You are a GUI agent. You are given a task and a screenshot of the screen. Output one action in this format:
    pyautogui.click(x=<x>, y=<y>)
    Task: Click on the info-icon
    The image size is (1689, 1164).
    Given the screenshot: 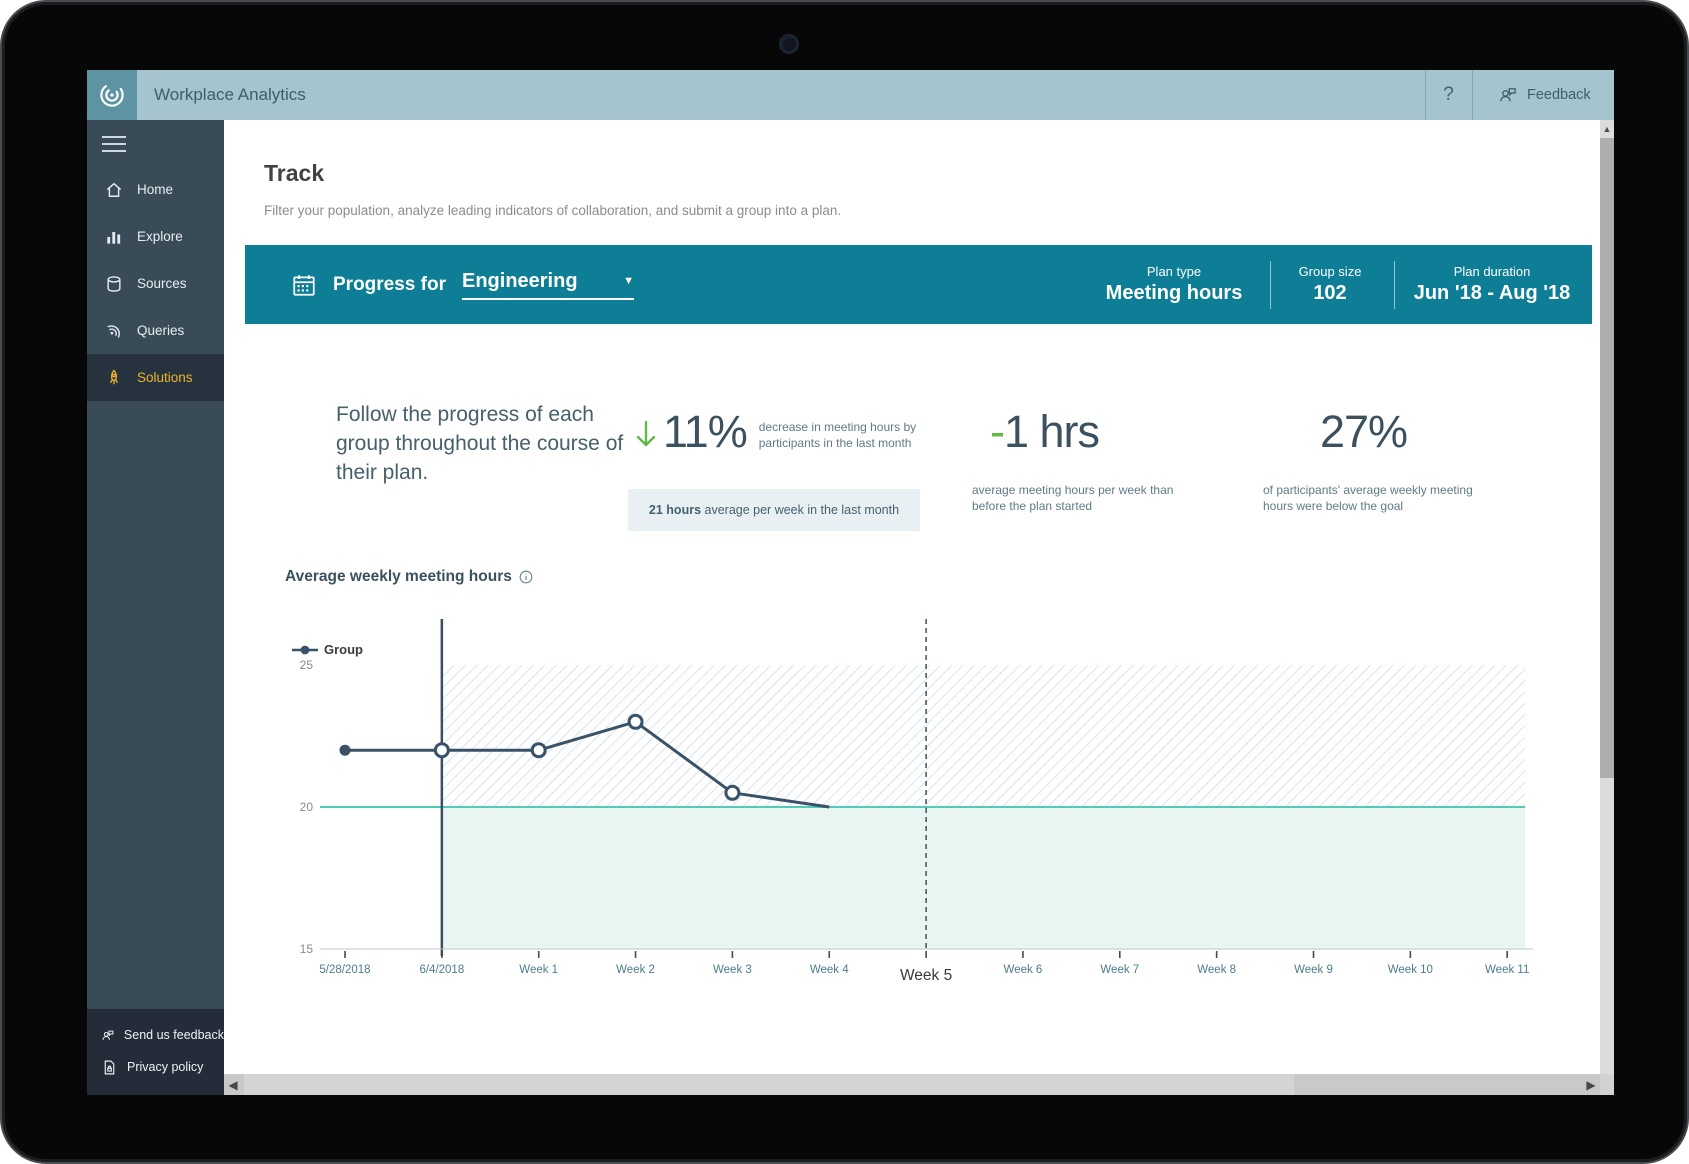 What is the action you would take?
    pyautogui.click(x=526, y=577)
    